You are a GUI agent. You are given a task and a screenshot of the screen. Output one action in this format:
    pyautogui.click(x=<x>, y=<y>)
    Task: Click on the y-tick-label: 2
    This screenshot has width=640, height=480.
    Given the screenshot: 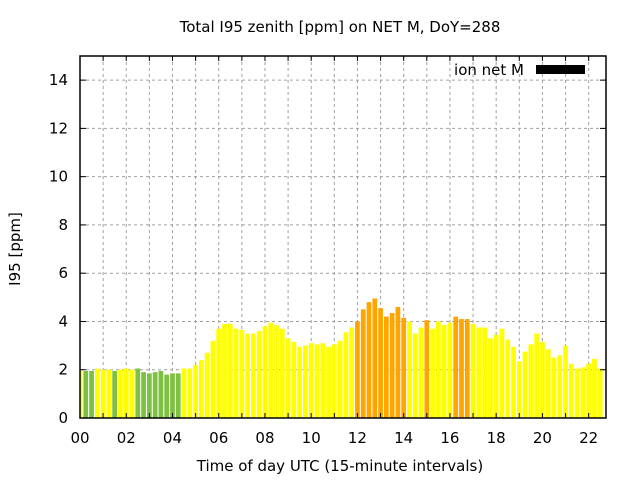 What is the action you would take?
    pyautogui.click(x=63, y=370)
    